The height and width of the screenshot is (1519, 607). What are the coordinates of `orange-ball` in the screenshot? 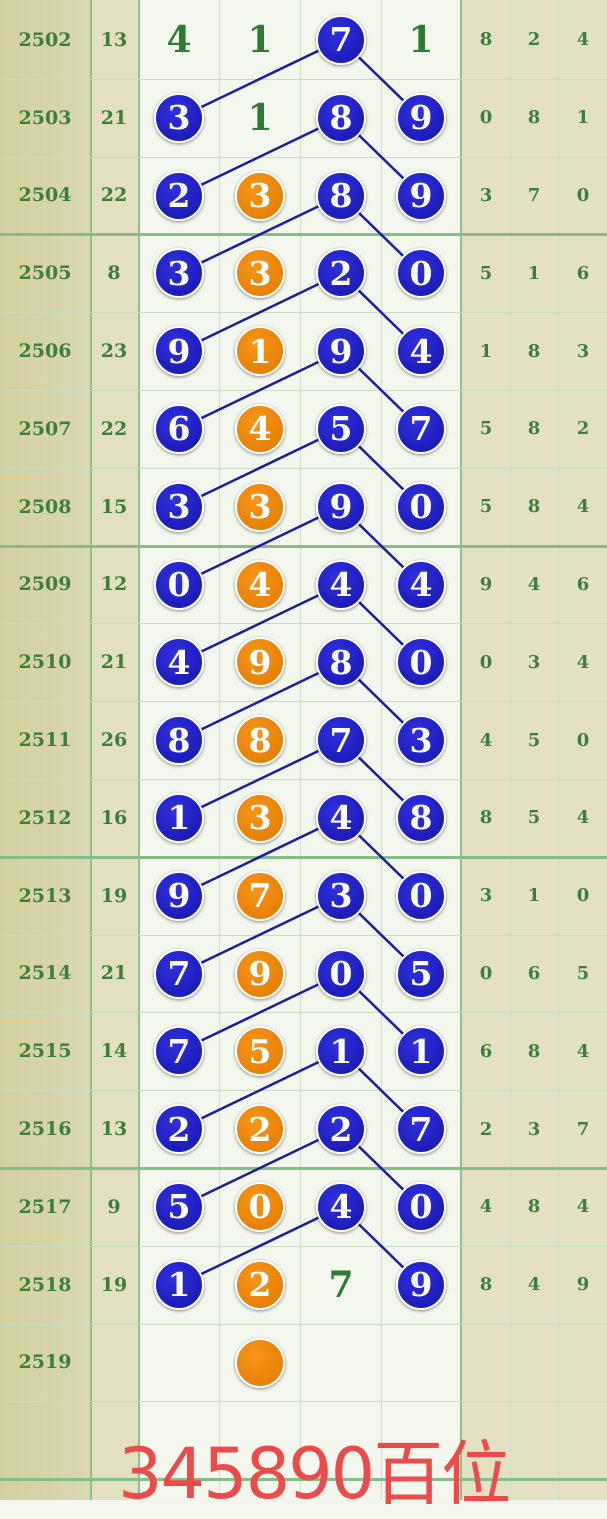 It's located at (260, 1362).